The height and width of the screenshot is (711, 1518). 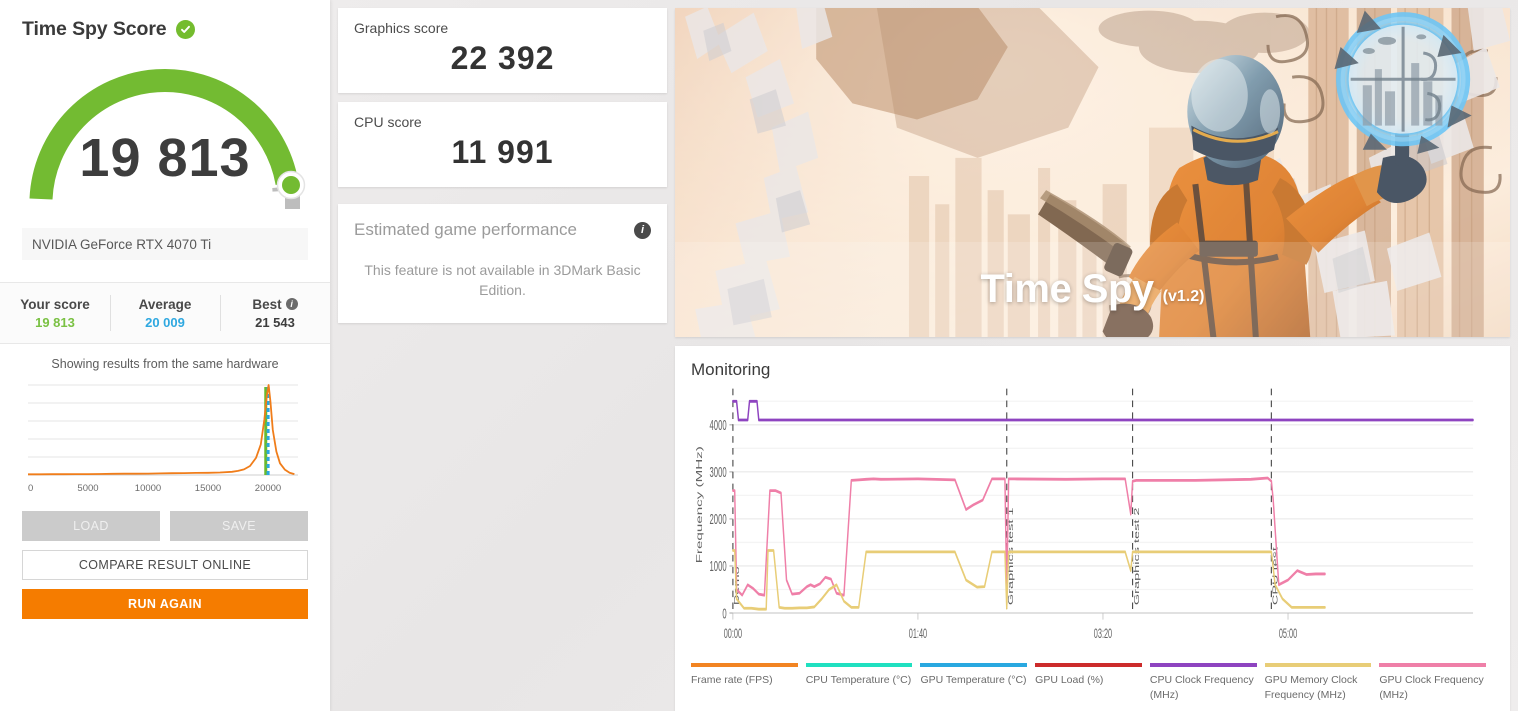 I want to click on legend-item: CPU Temperature (°C), so click(x=863, y=682).